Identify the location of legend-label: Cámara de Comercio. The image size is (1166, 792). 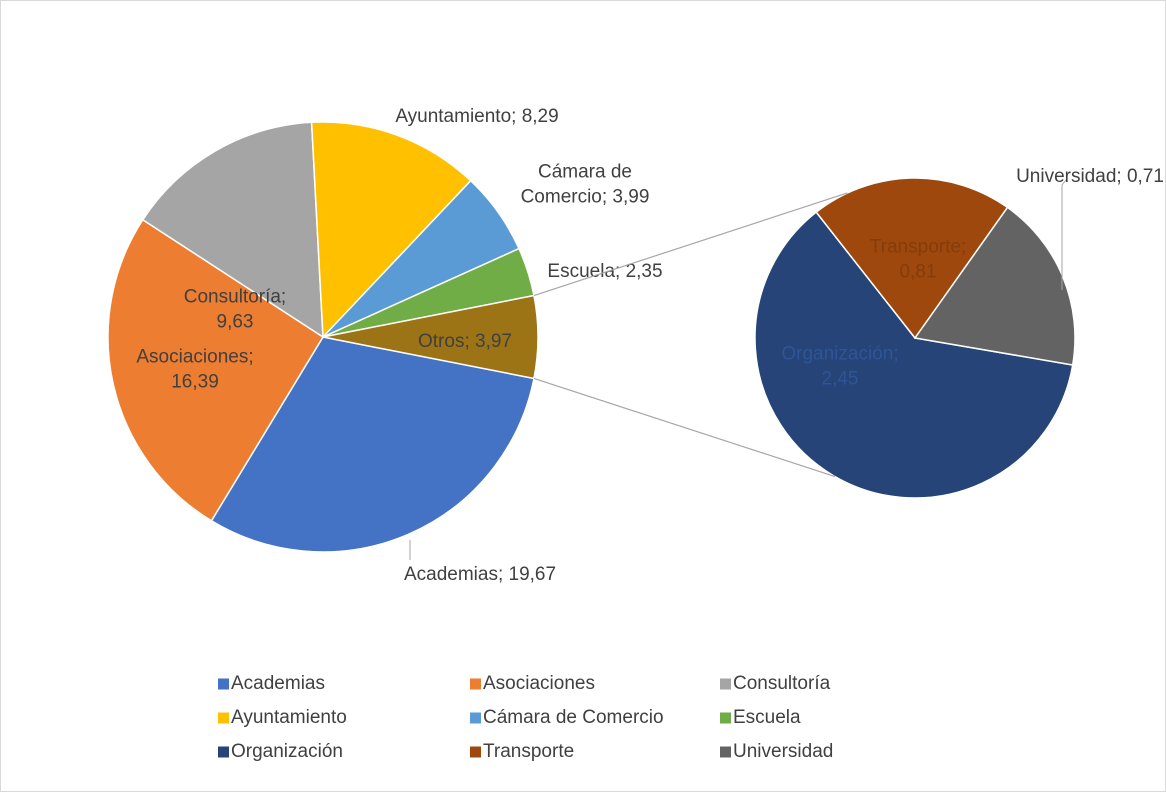
(573, 717).